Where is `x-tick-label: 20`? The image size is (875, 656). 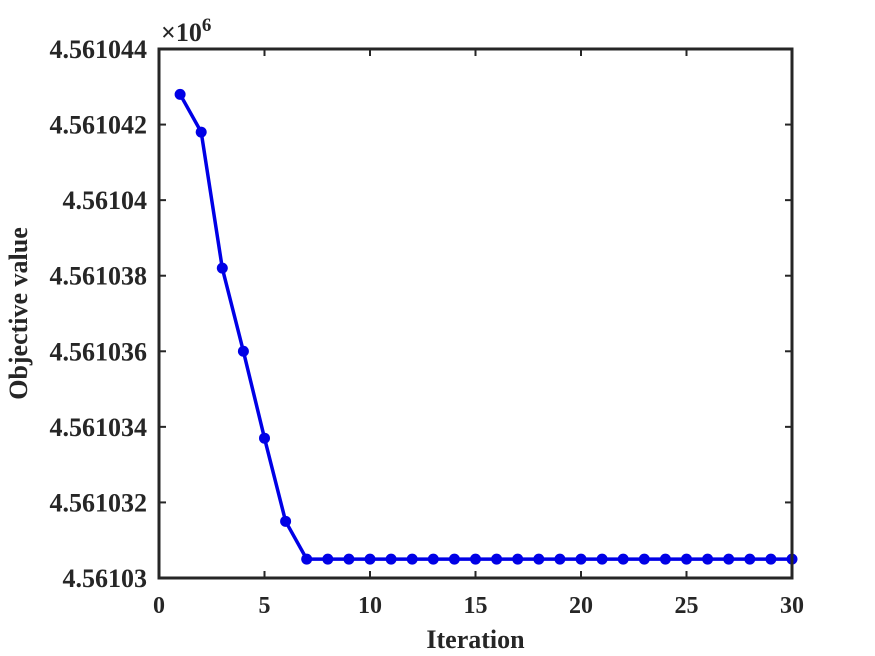 x-tick-label: 20 is located at coordinates (581, 606).